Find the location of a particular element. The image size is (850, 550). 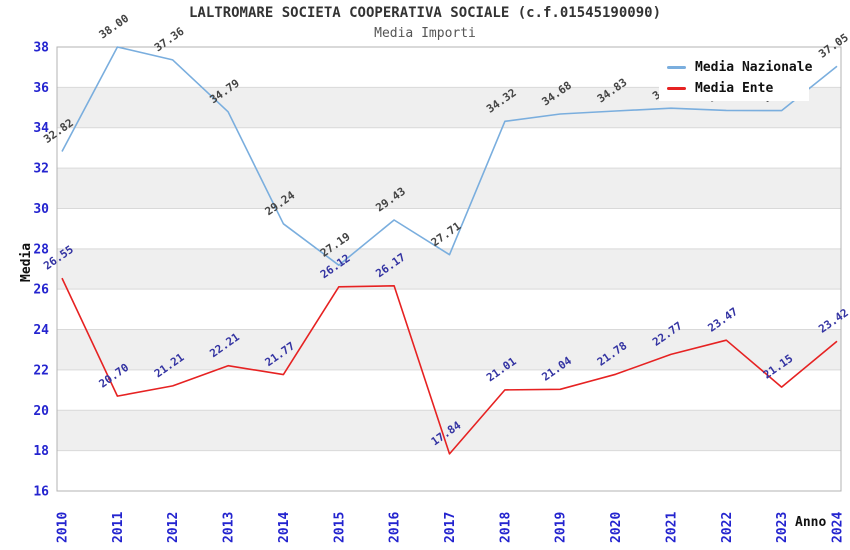

x-tick-label: 2015 is located at coordinates (339, 527).